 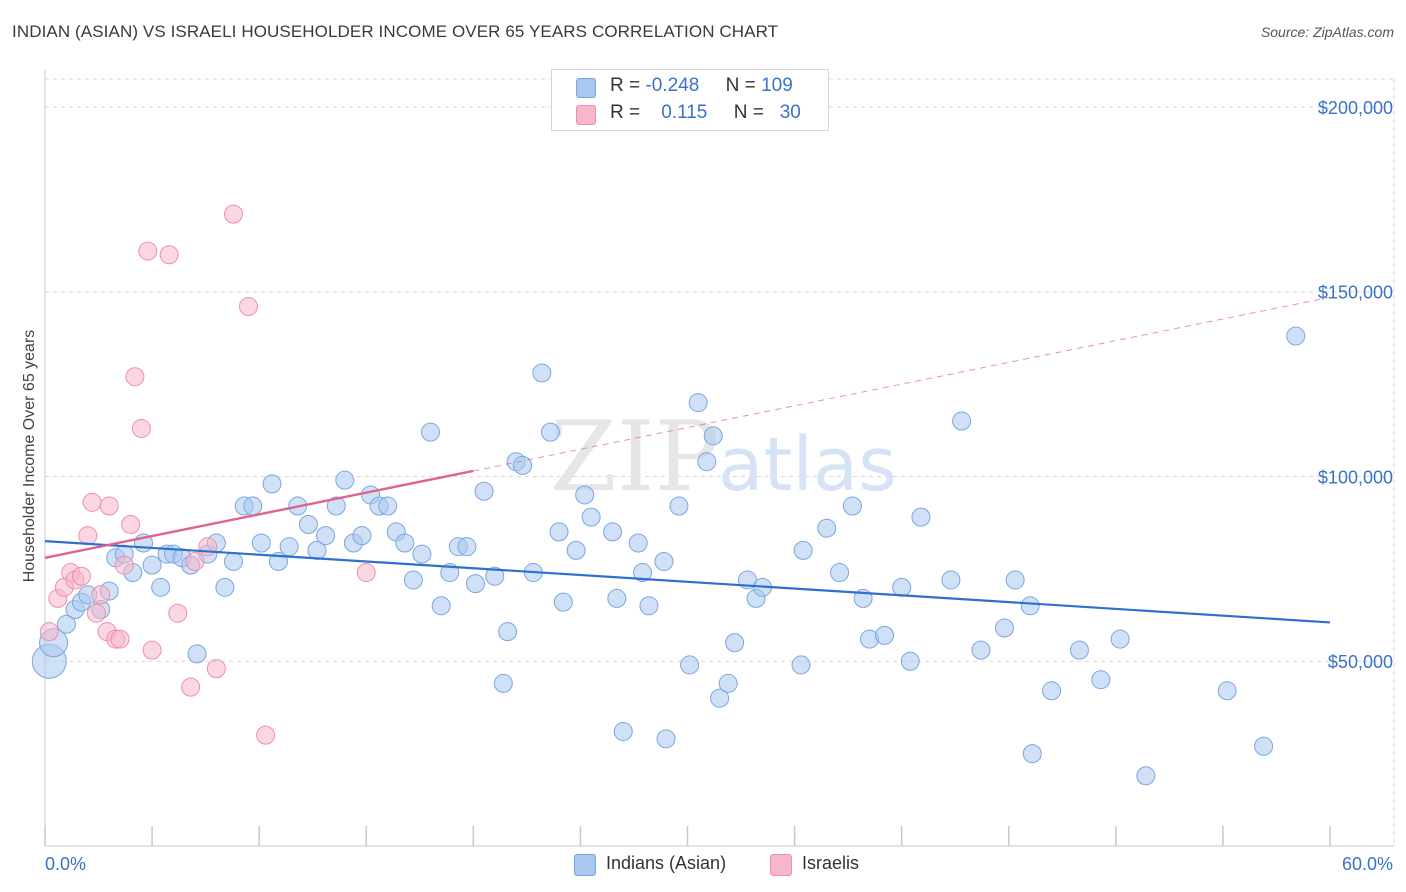 I want to click on x-tick-min: 0.0%, so click(x=65, y=864).